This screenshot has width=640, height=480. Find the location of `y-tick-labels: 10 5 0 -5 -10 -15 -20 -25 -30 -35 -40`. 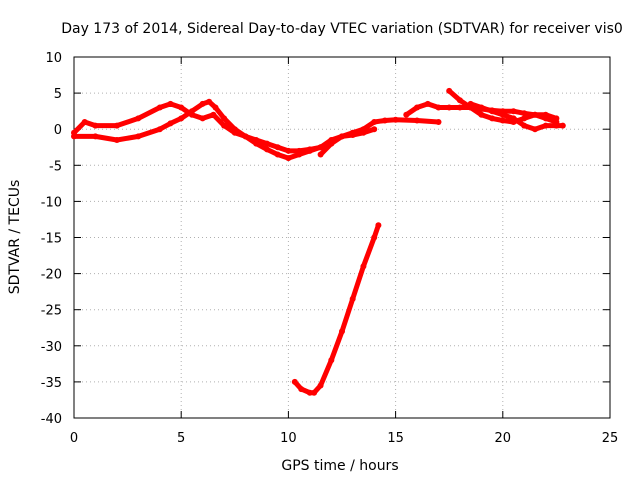

y-tick-labels: 10 5 0 -5 -10 -15 -20 -25 -30 -35 -40 is located at coordinates (51, 239).